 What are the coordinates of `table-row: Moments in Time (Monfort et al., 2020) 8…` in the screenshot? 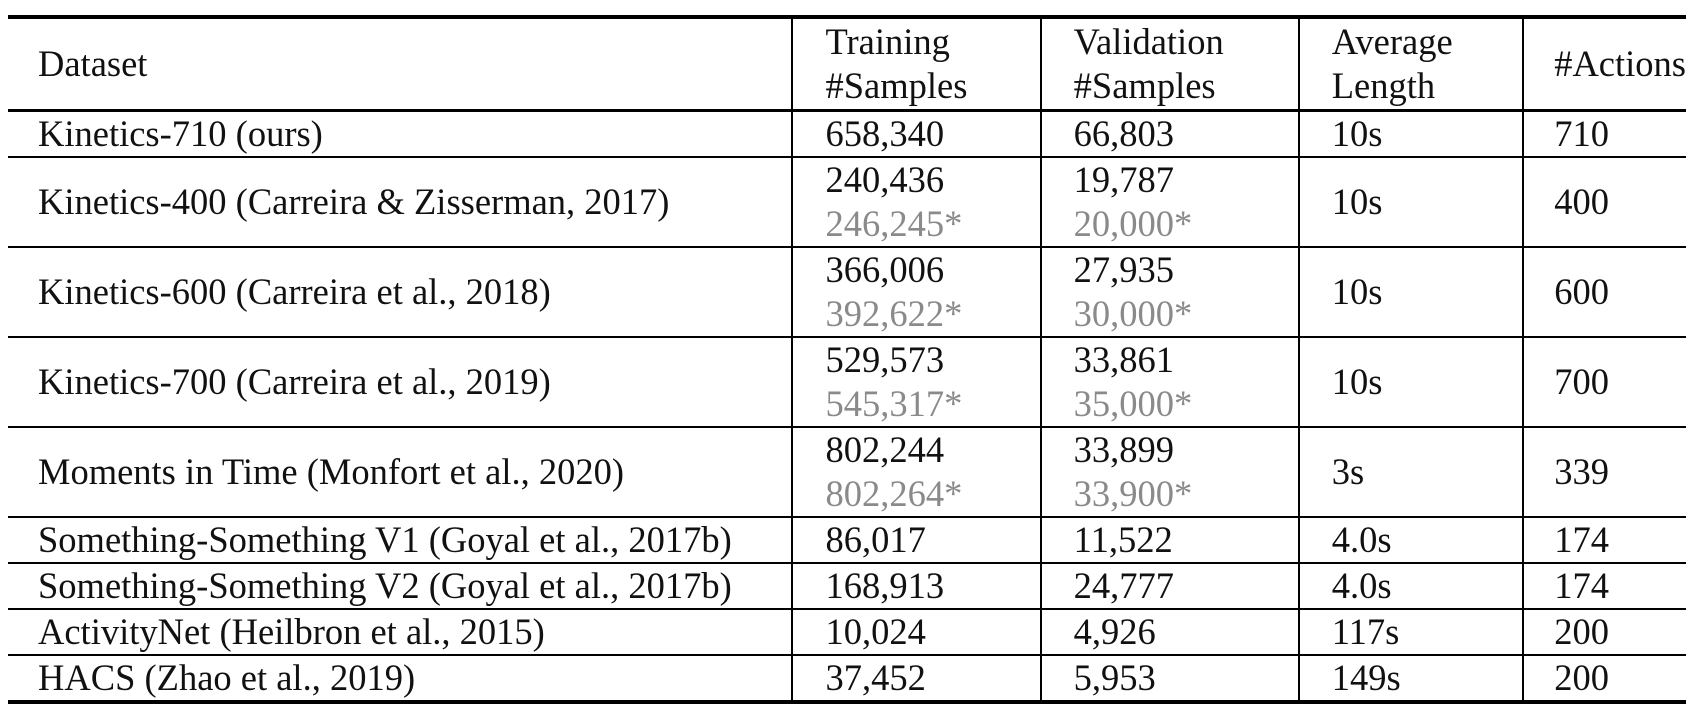 It's located at (847, 471).